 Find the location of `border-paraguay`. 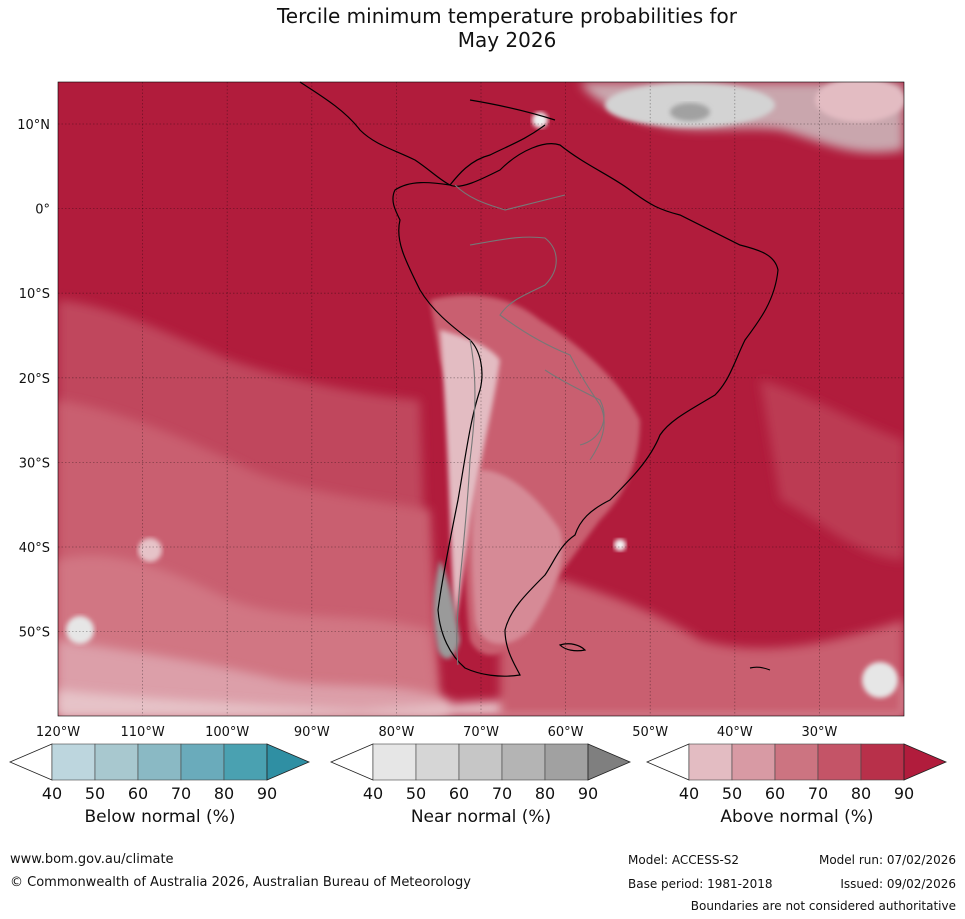

border-paraguay is located at coordinates (574, 407).